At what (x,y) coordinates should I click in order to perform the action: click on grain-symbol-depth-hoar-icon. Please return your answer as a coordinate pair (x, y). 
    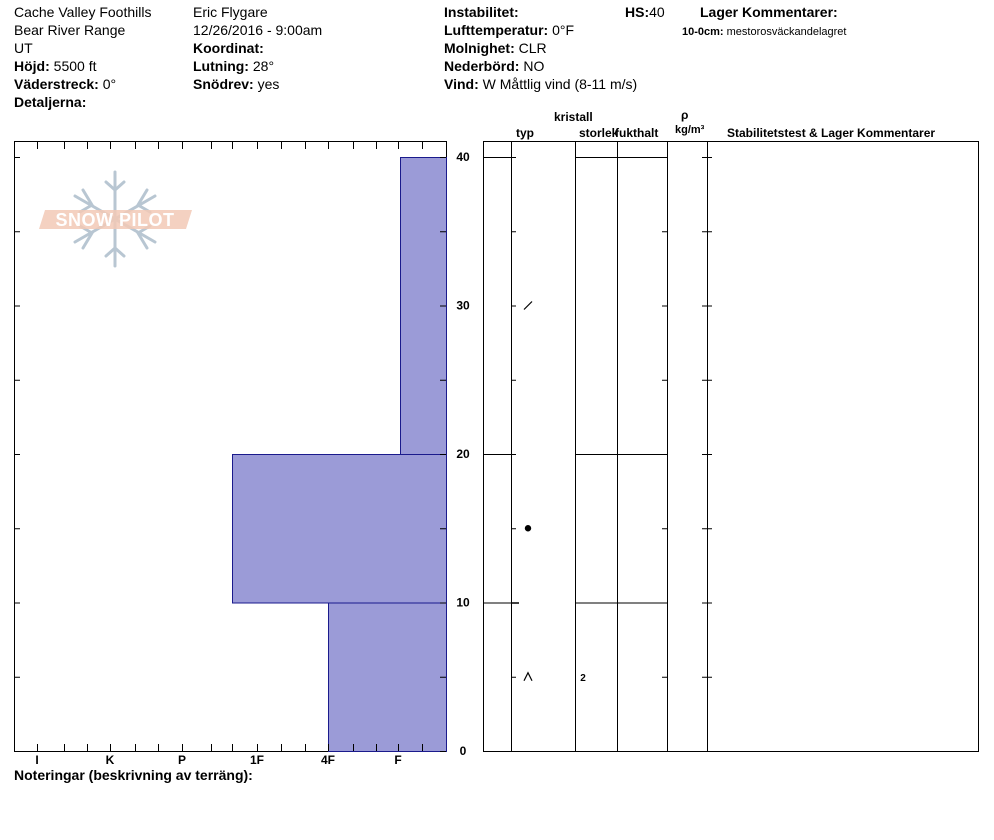
    Looking at the image, I should click on (528, 676).